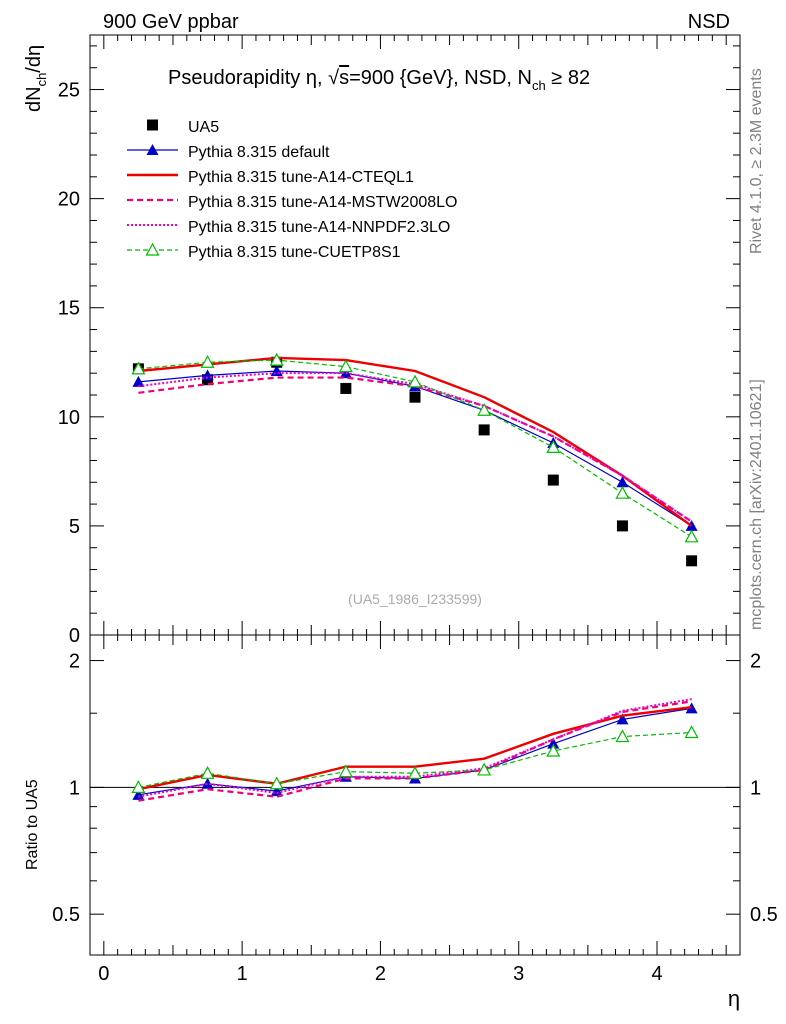 The image size is (786, 1024). I want to click on legend-label: Pythia 8.315 default, so click(259, 152).